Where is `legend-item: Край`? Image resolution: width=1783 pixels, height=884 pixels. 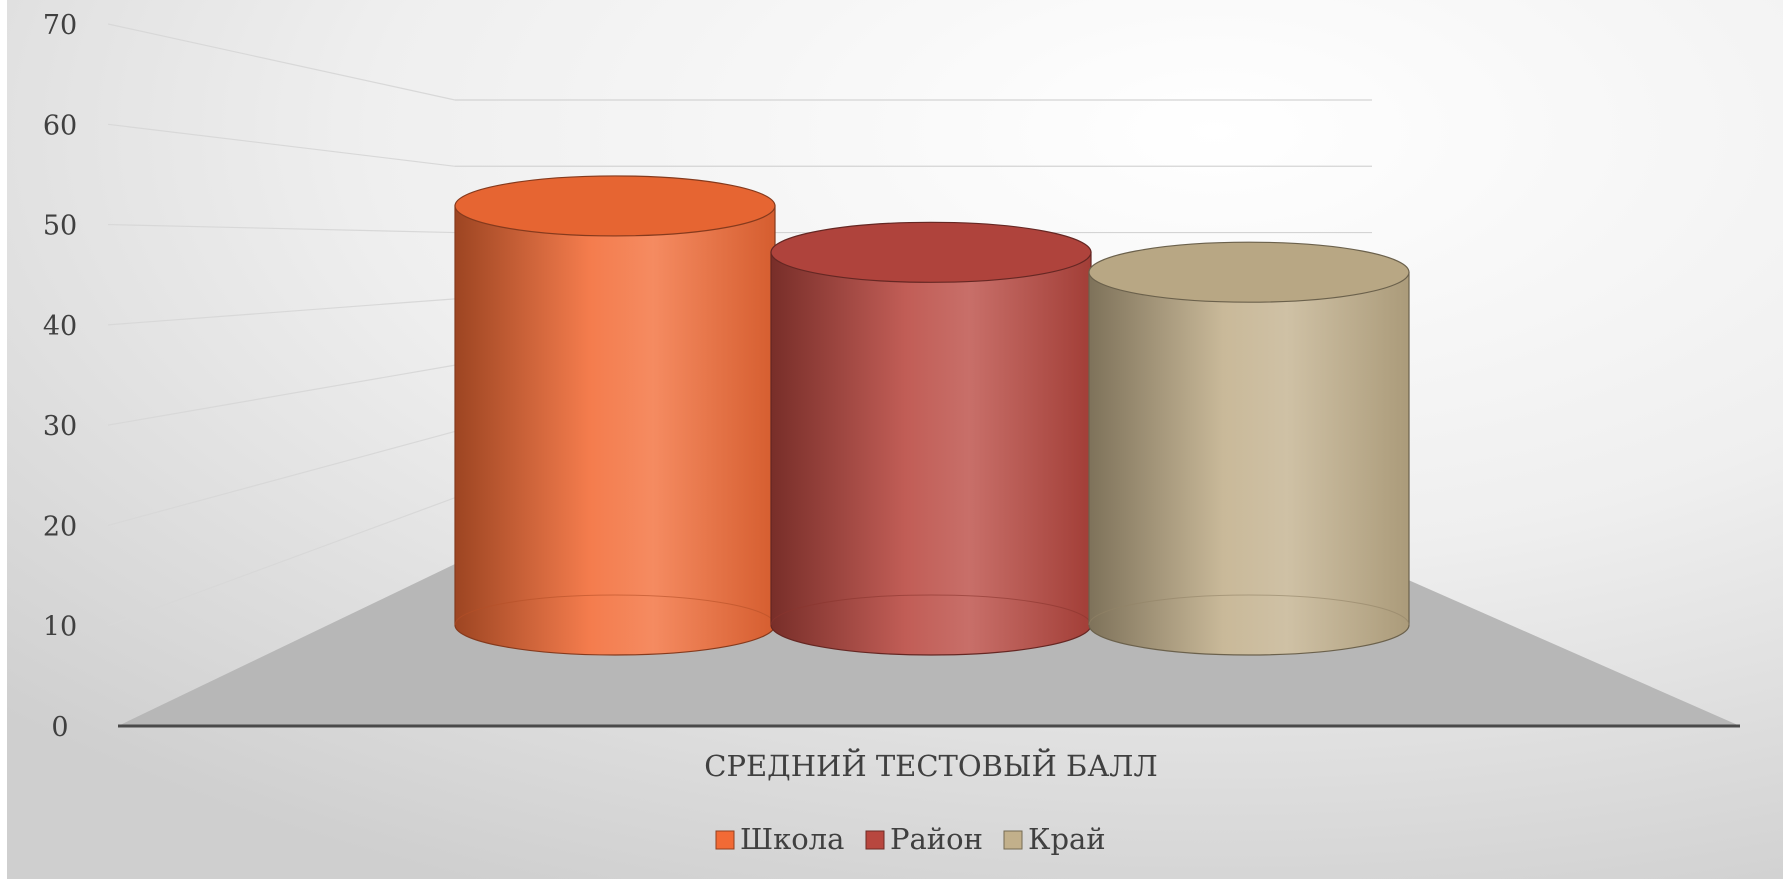
legend-item: Край is located at coordinates (1054, 839).